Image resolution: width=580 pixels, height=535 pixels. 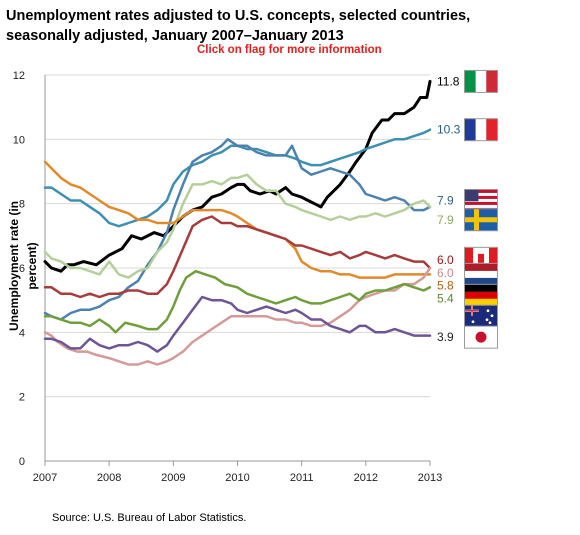 I want to click on sweden-flag, so click(x=481, y=220).